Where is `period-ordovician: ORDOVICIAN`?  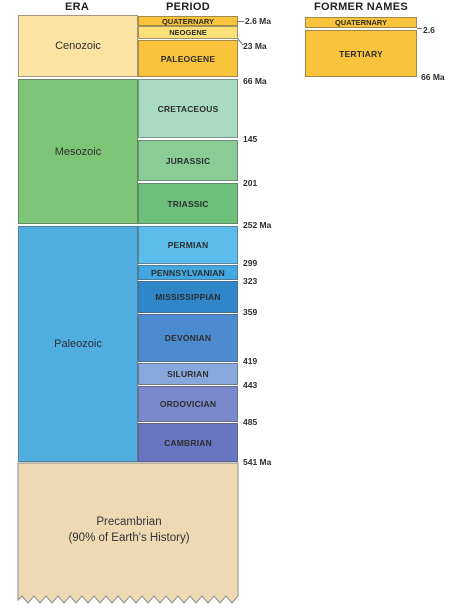
period-ordovician: ORDOVICIAN is located at coordinates (188, 404).